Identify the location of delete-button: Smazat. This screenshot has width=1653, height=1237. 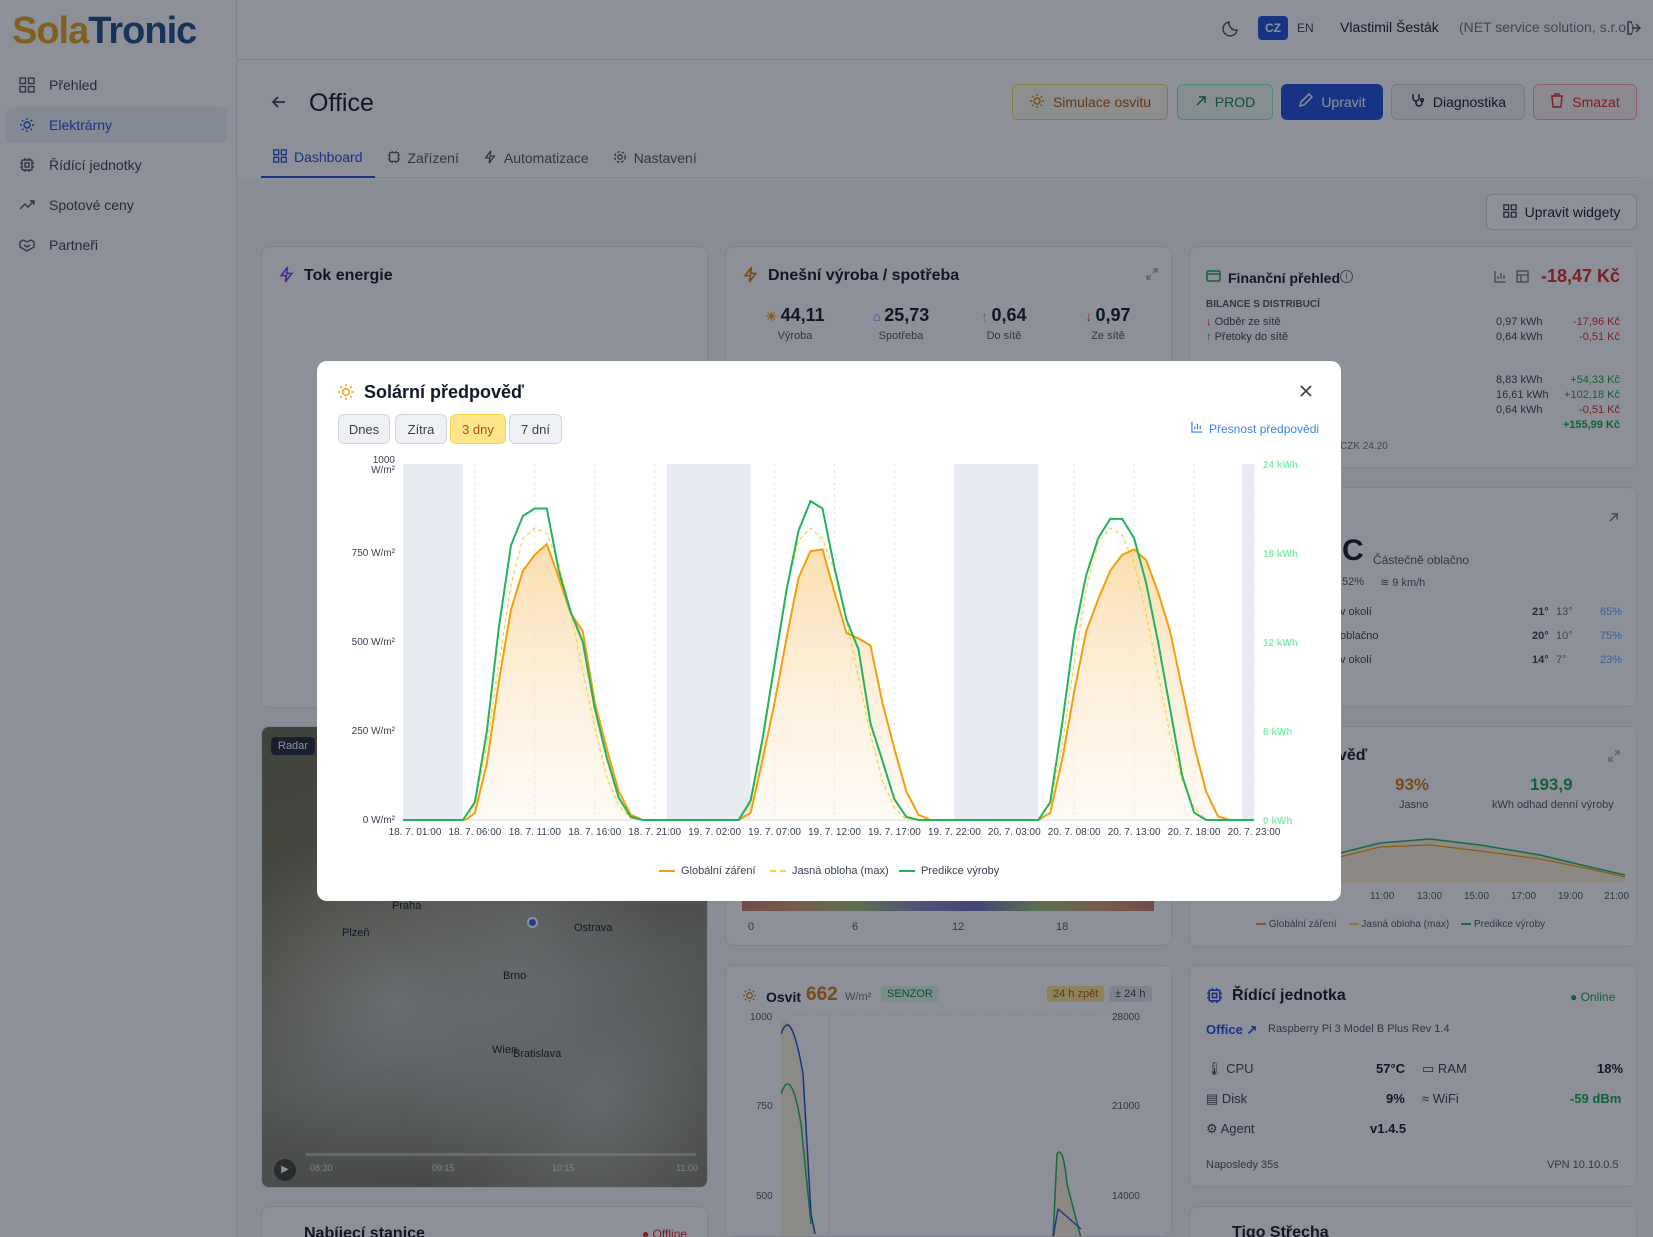
(1585, 102).